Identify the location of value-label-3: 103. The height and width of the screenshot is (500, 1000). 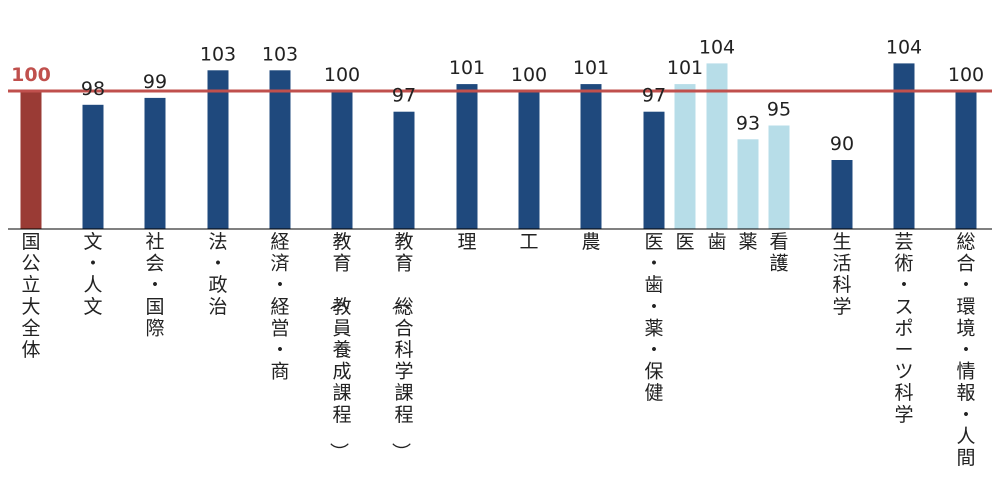
(218, 54).